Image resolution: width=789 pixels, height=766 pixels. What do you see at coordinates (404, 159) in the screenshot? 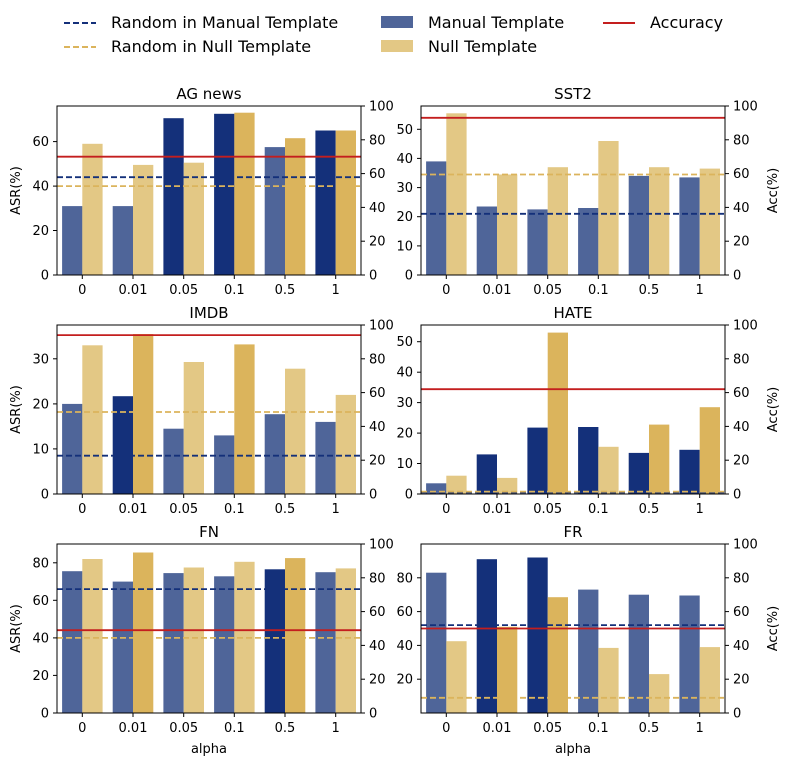
I see `y-tick-label: 40` at bounding box center [404, 159].